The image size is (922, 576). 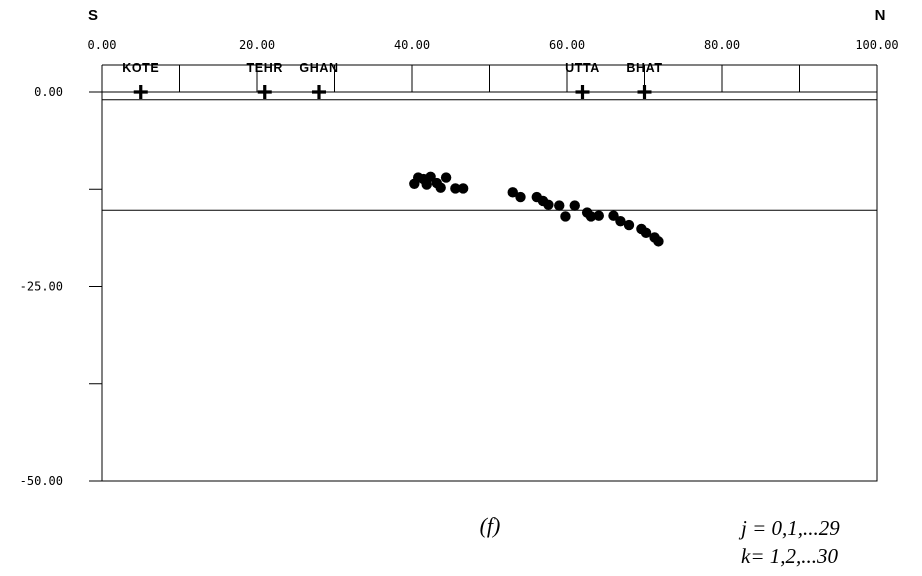 What do you see at coordinates (582, 68) in the screenshot?
I see `station-label: UTTA` at bounding box center [582, 68].